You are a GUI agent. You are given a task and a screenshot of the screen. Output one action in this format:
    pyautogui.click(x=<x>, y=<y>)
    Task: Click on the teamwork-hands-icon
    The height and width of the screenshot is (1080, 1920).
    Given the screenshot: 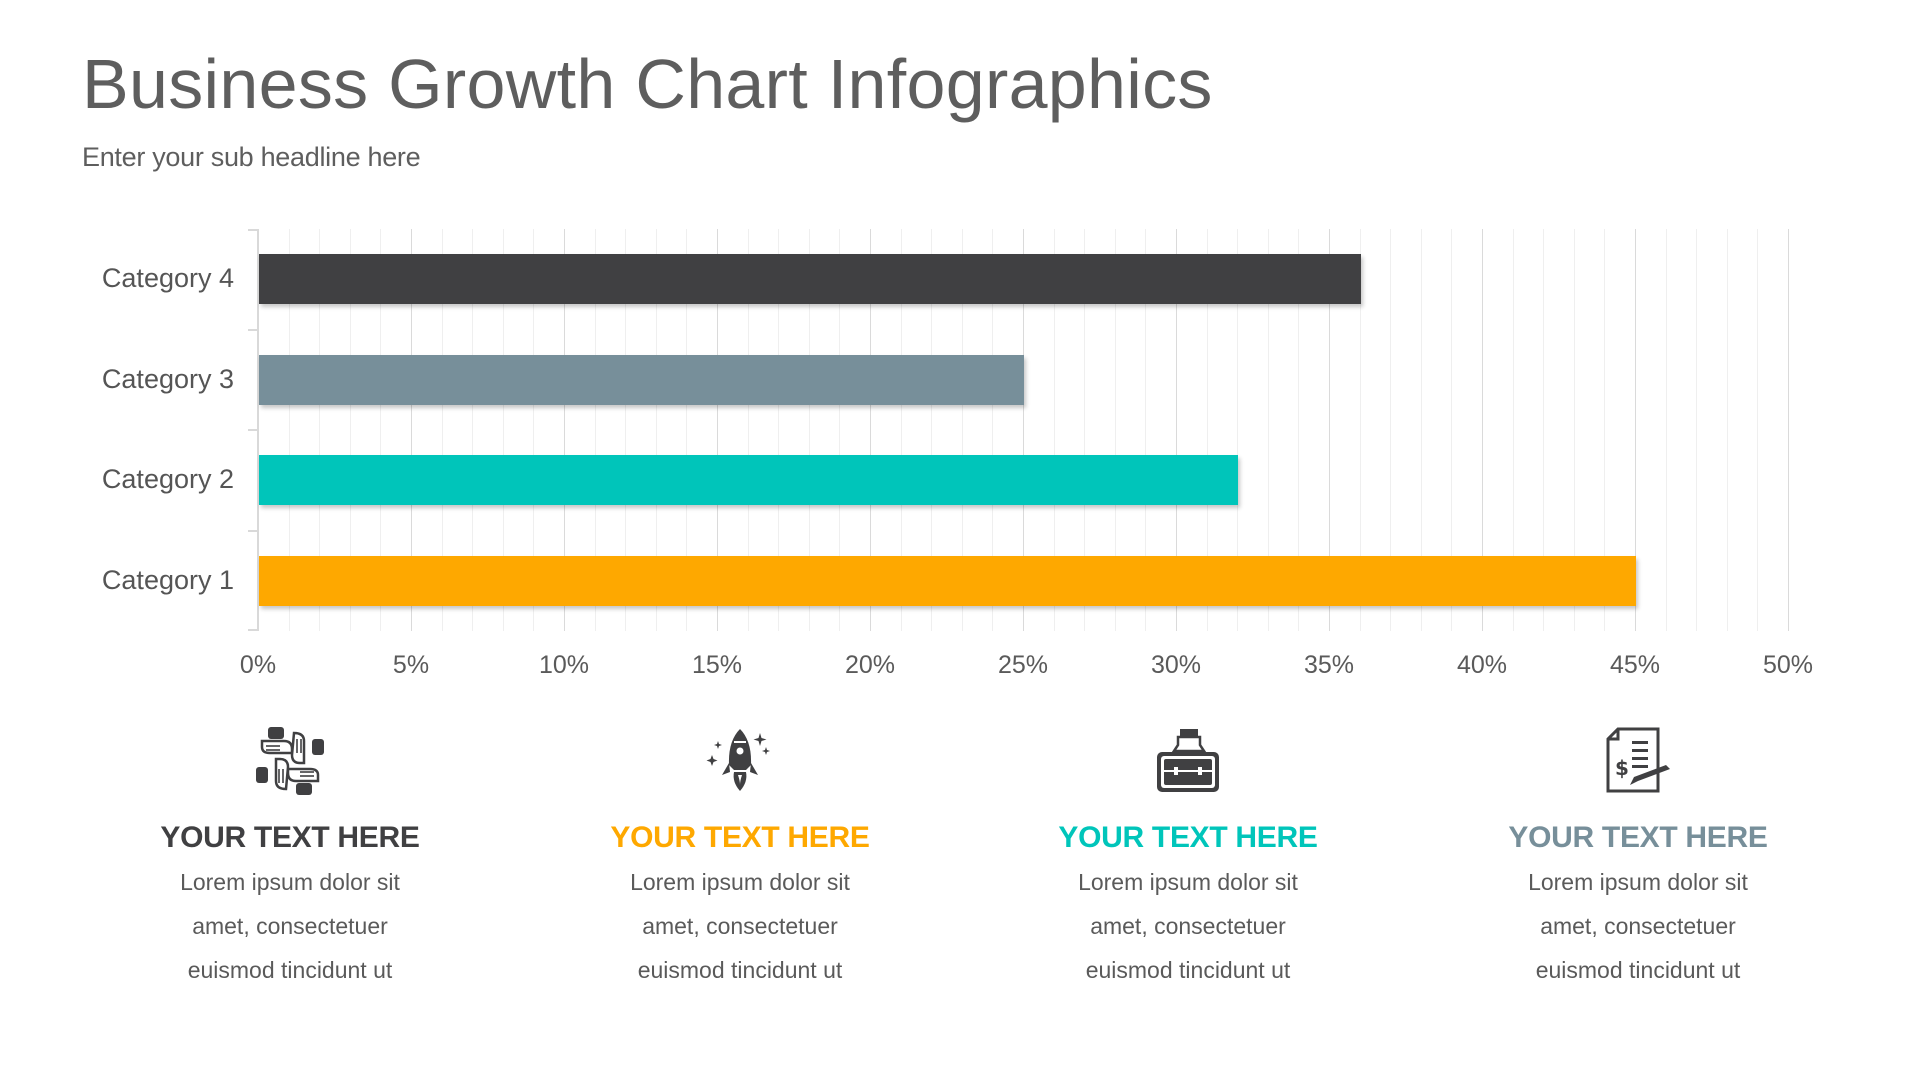 What is the action you would take?
    pyautogui.click(x=290, y=761)
    